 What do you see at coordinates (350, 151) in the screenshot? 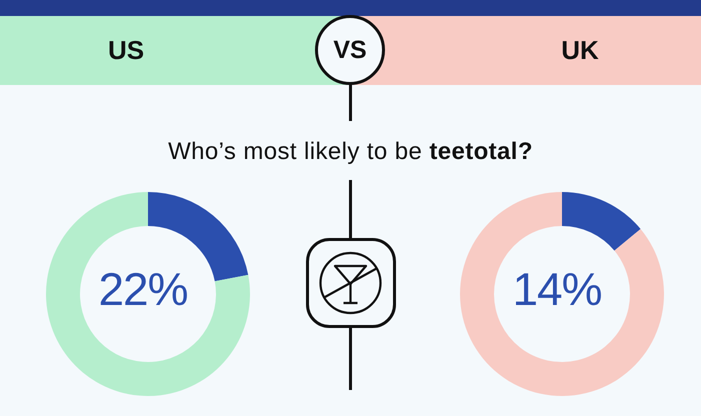
I see `text: Who’s most likely to be teetotal?` at bounding box center [350, 151].